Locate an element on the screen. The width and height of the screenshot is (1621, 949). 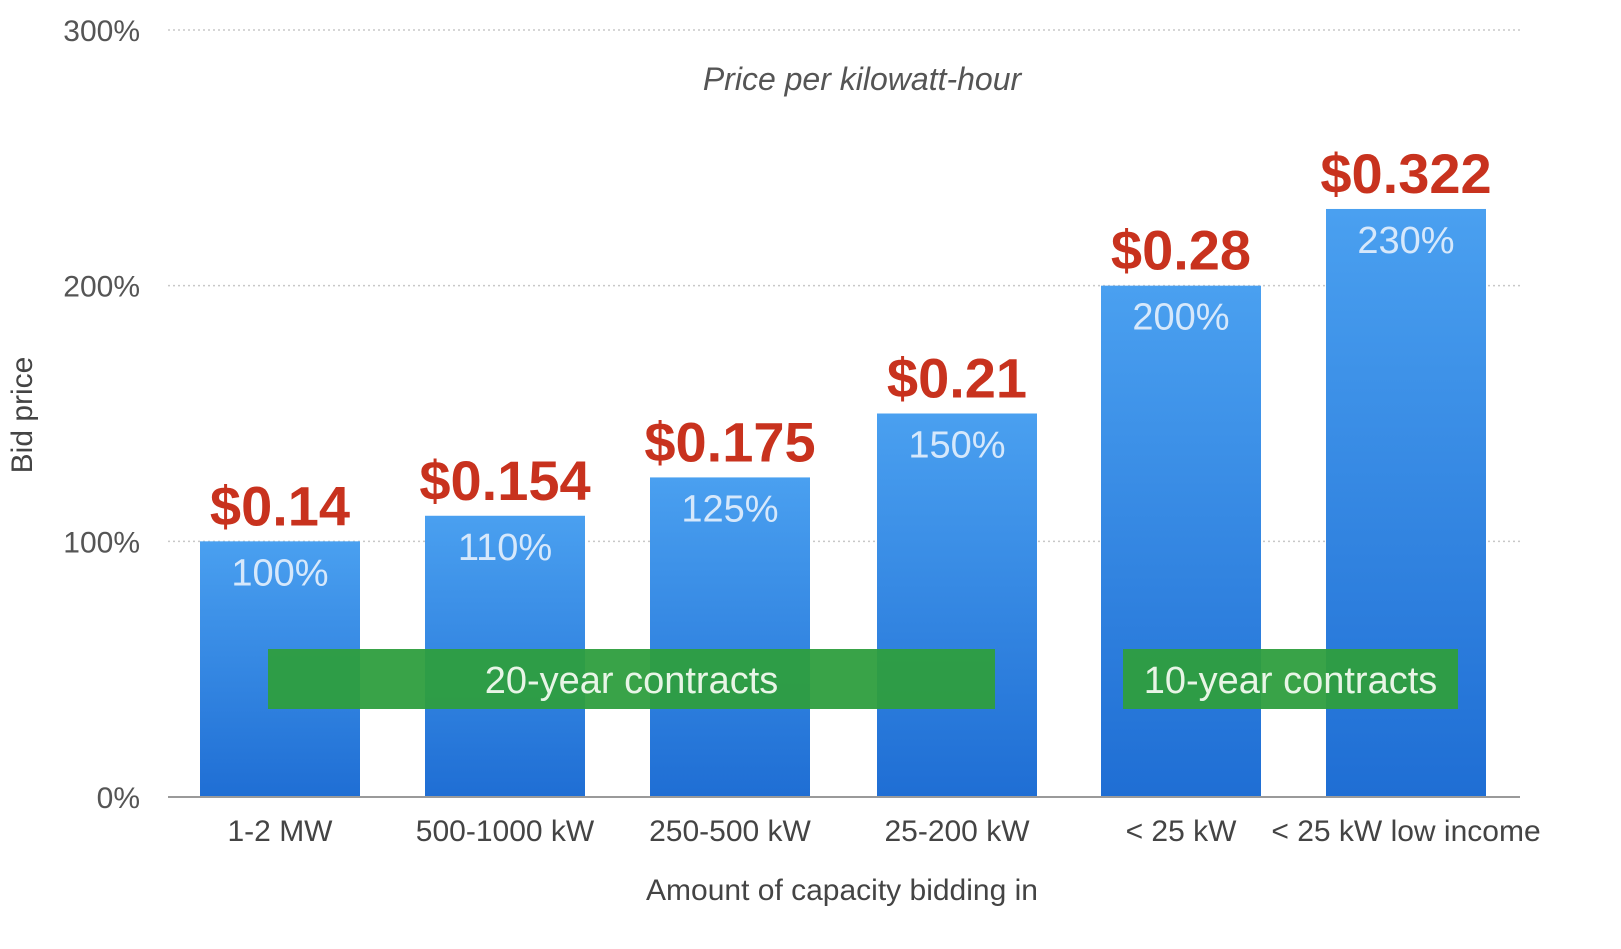
y-tick-label: 200% is located at coordinates (101, 287).